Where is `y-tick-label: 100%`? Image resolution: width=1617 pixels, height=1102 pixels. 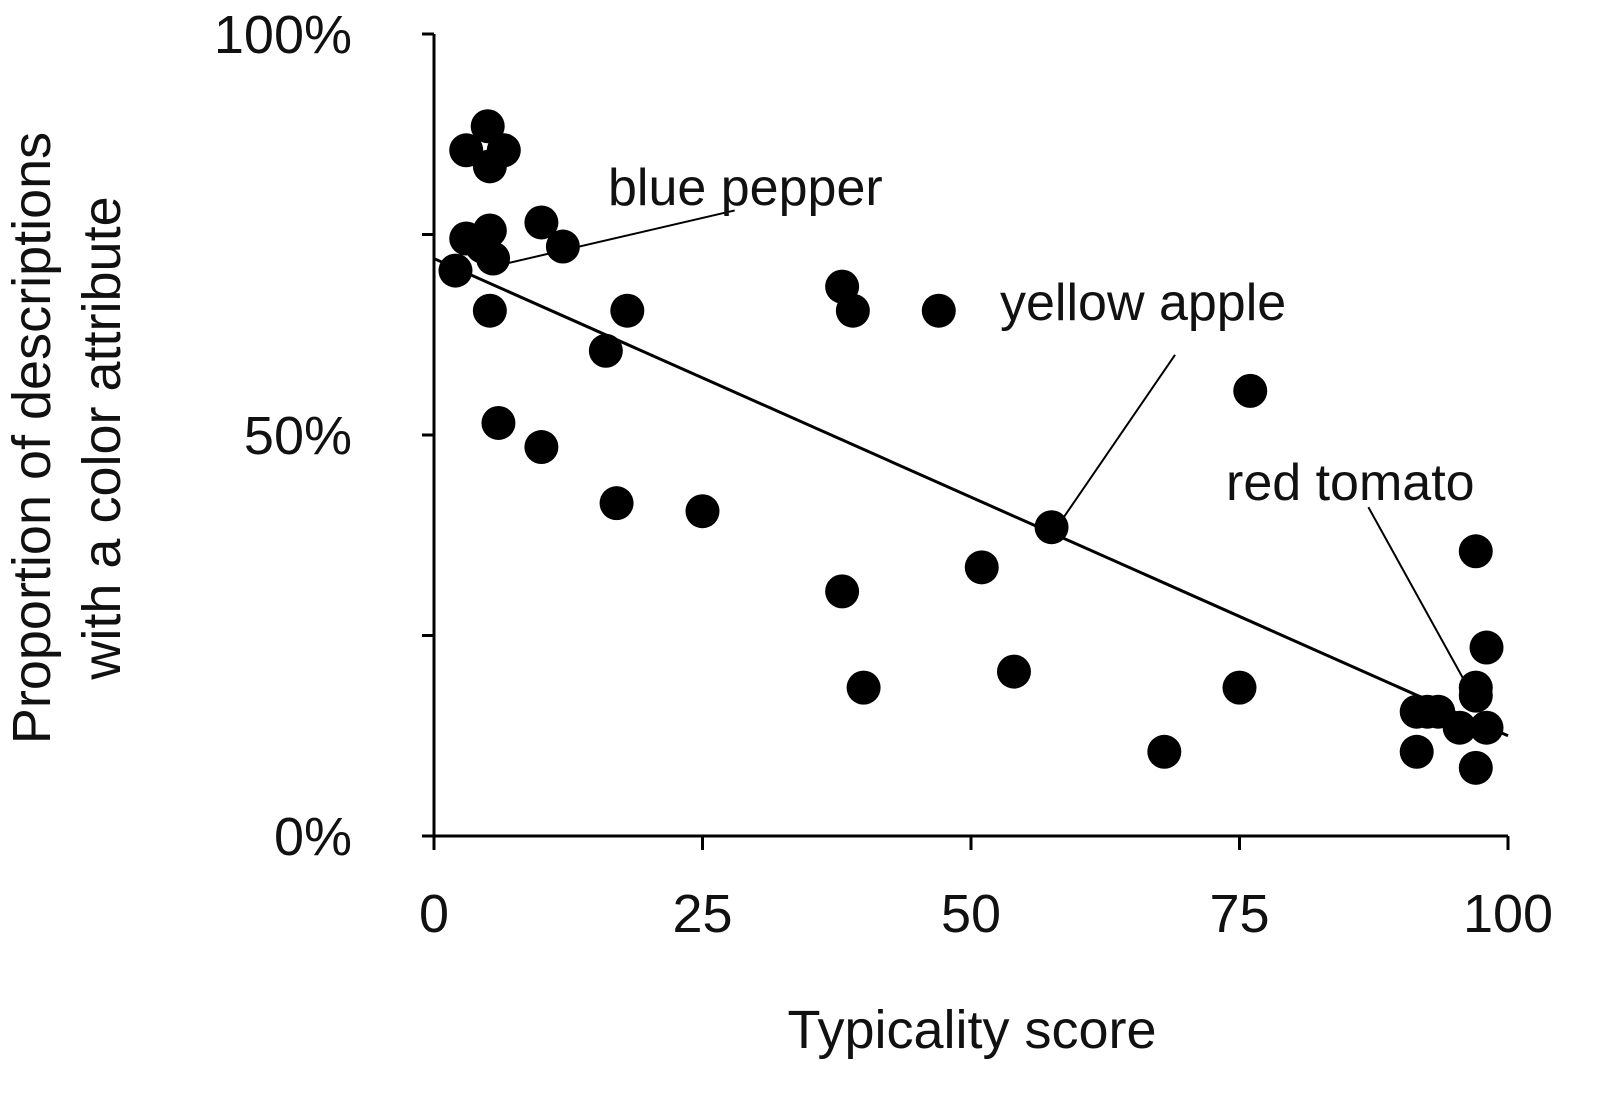
y-tick-label: 100% is located at coordinates (283, 35).